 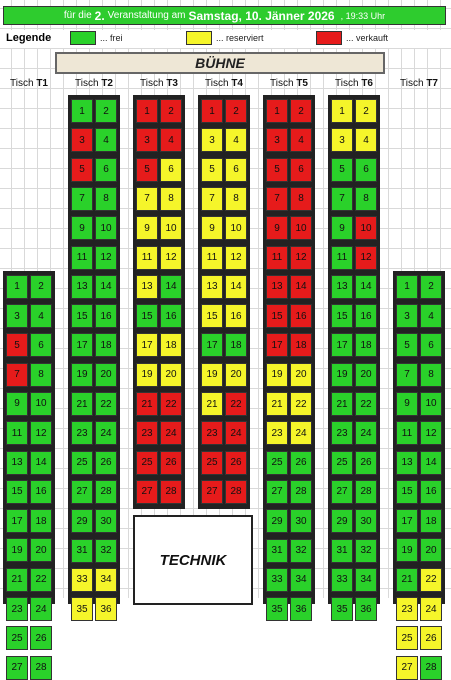 I want to click on seat-t1-26: 26, so click(x=41, y=638).